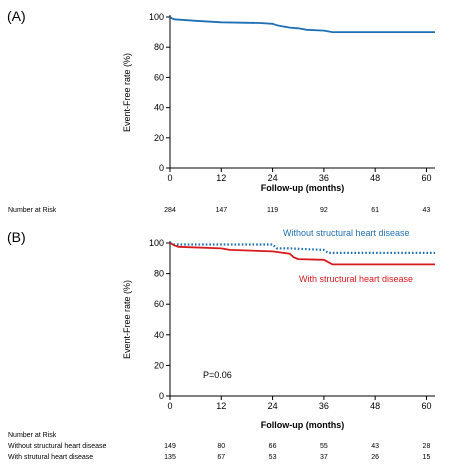 The width and height of the screenshot is (474, 474). What do you see at coordinates (221, 457) in the screenshot?
I see `risk-count: 67` at bounding box center [221, 457].